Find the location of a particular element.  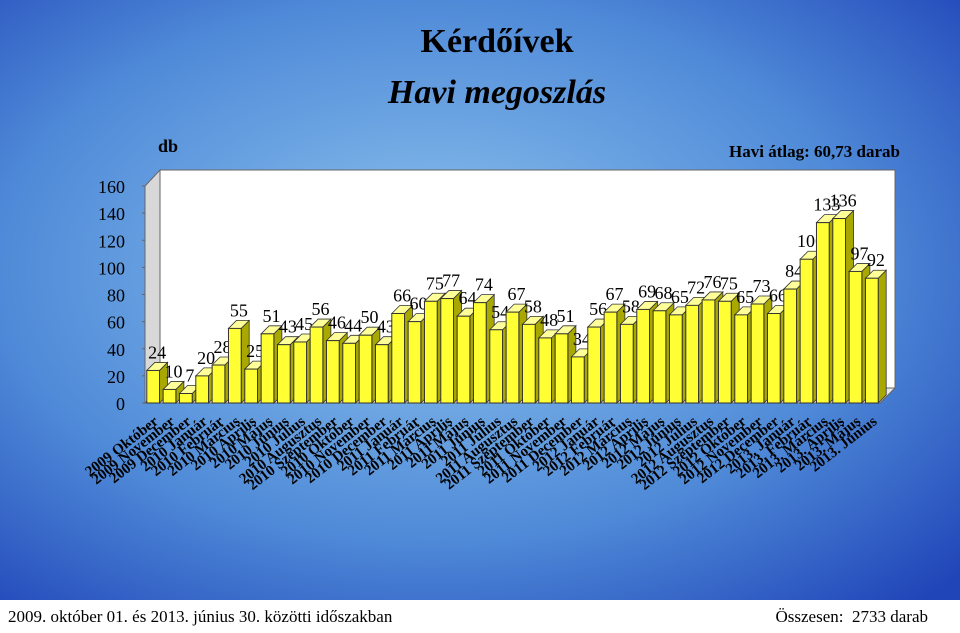

value-label: 92 is located at coordinates (876, 260).